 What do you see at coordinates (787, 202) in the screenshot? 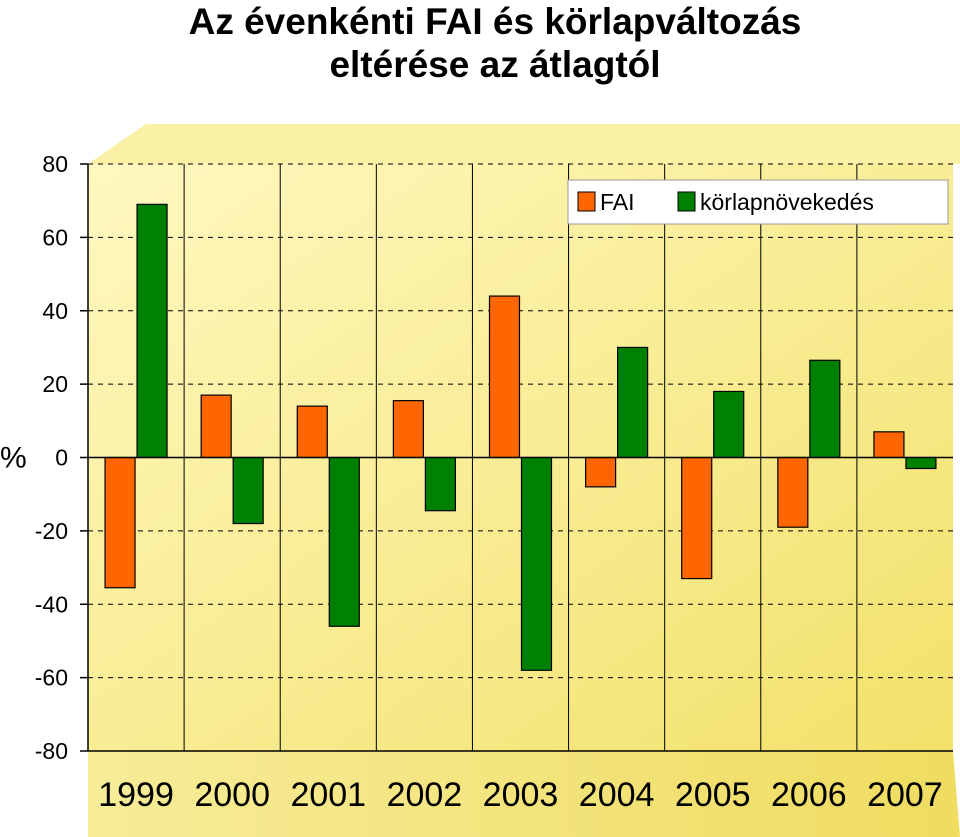
I see `legend-label-korlapnovekedes: körlapnövekedés` at bounding box center [787, 202].